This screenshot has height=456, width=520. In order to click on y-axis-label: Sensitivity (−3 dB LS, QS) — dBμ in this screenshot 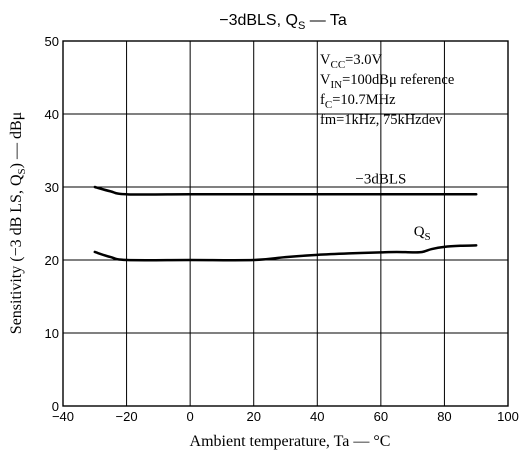, I will do `click(18, 223)`.